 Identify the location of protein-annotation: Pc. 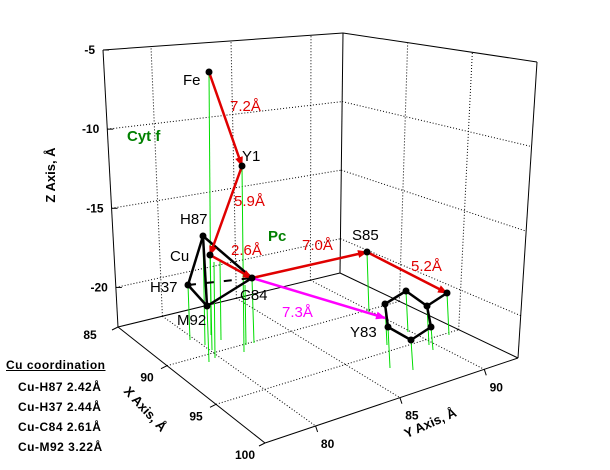
(277, 236).